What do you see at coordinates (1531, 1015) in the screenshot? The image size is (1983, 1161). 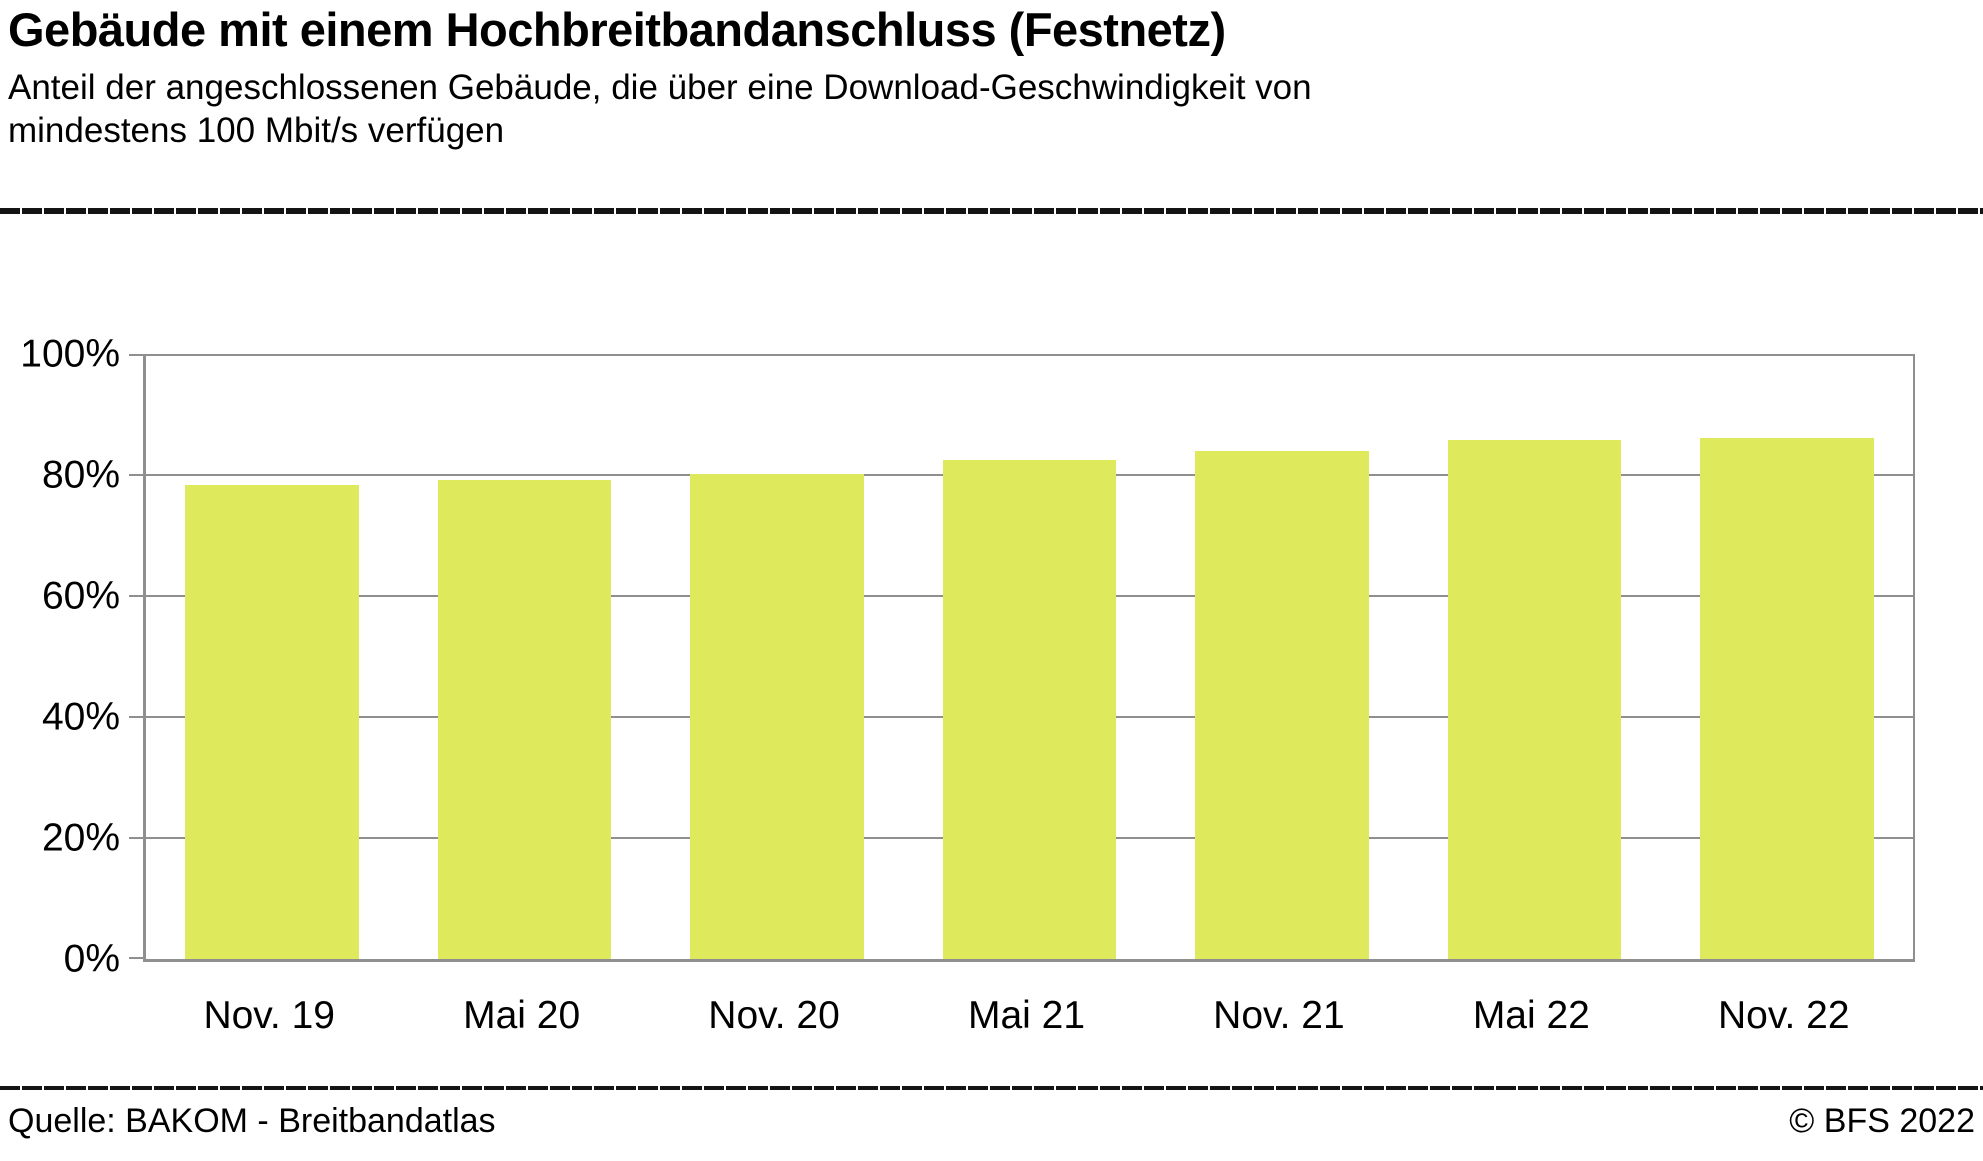 I see `x-axis-label-mai-22: Mai 22` at bounding box center [1531, 1015].